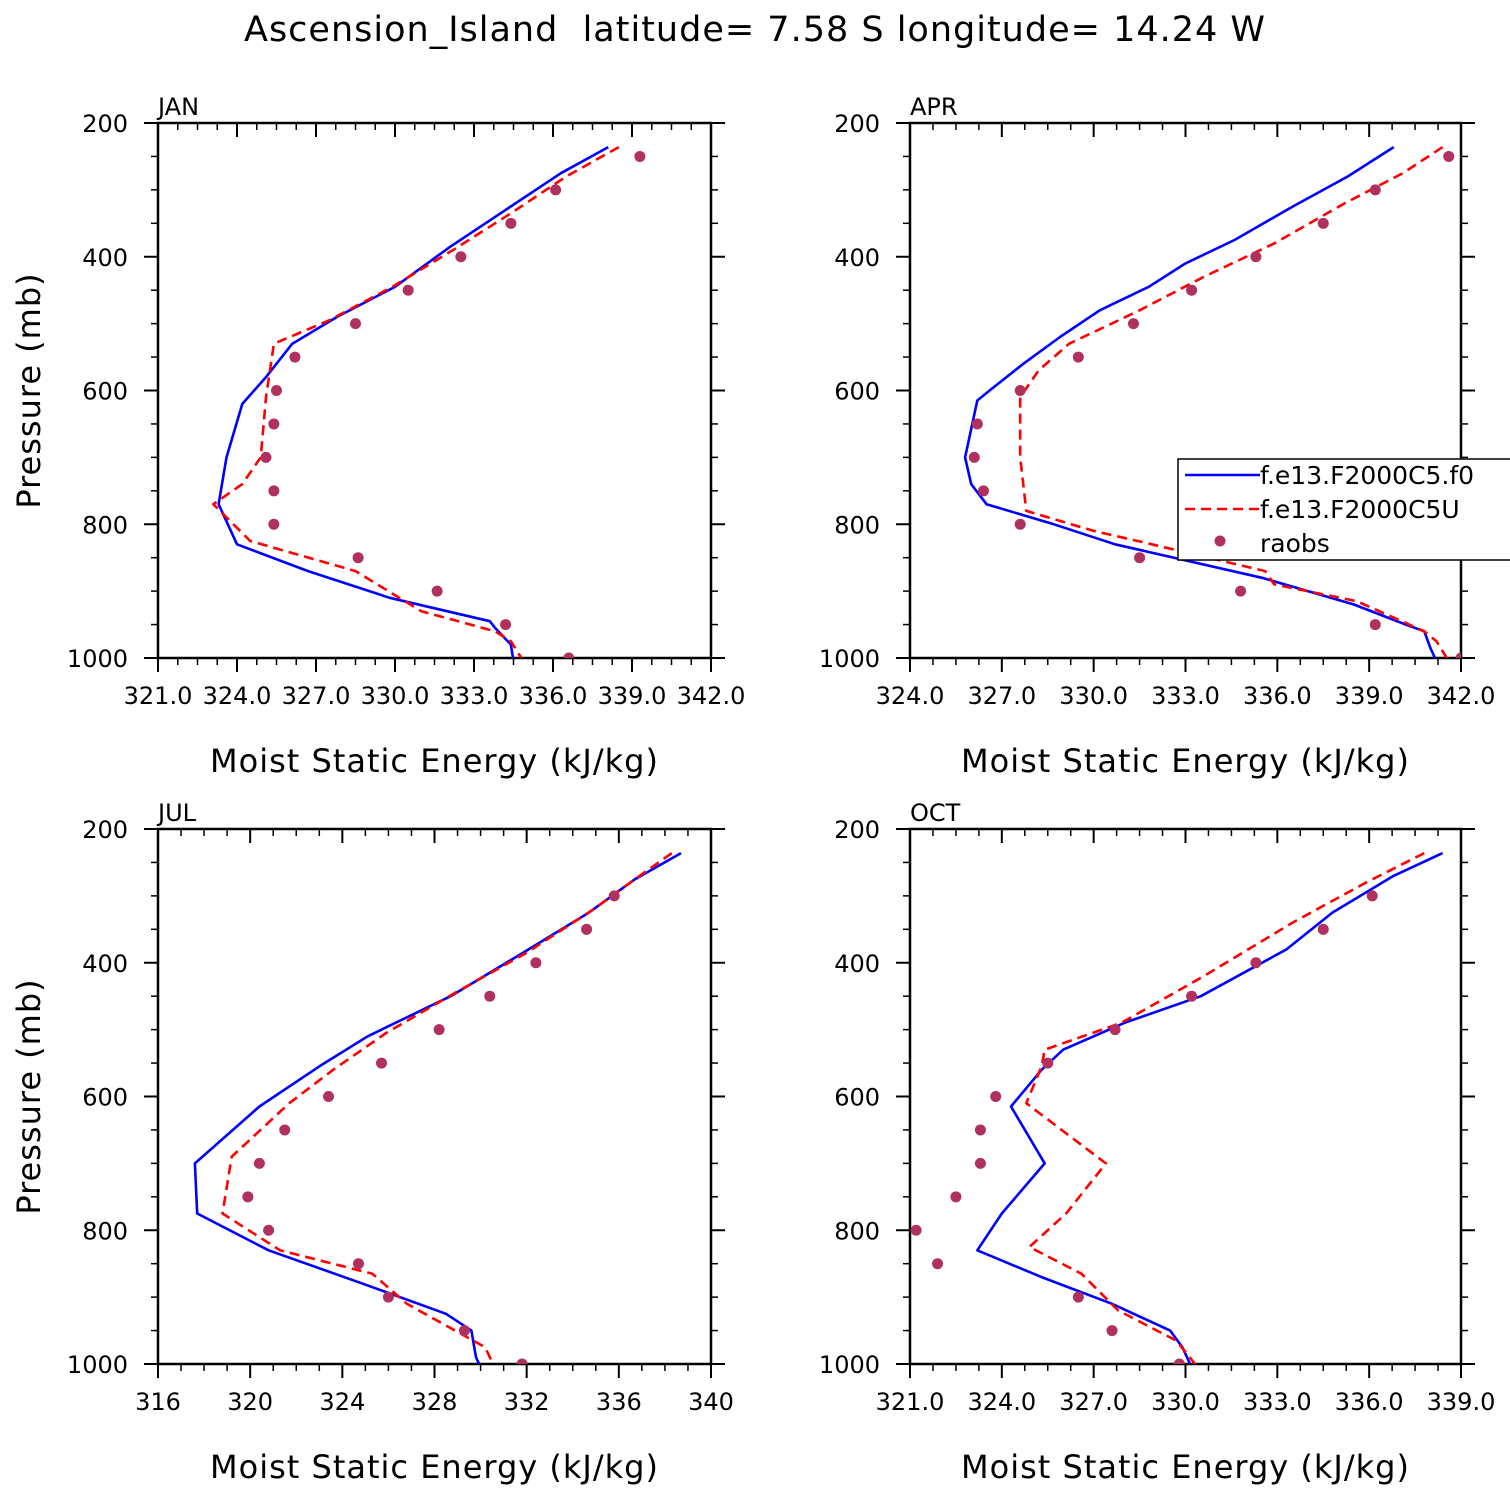 The image size is (1510, 1510). Describe the element at coordinates (711, 1402) in the screenshot. I see `x-tick-label: 340` at that location.